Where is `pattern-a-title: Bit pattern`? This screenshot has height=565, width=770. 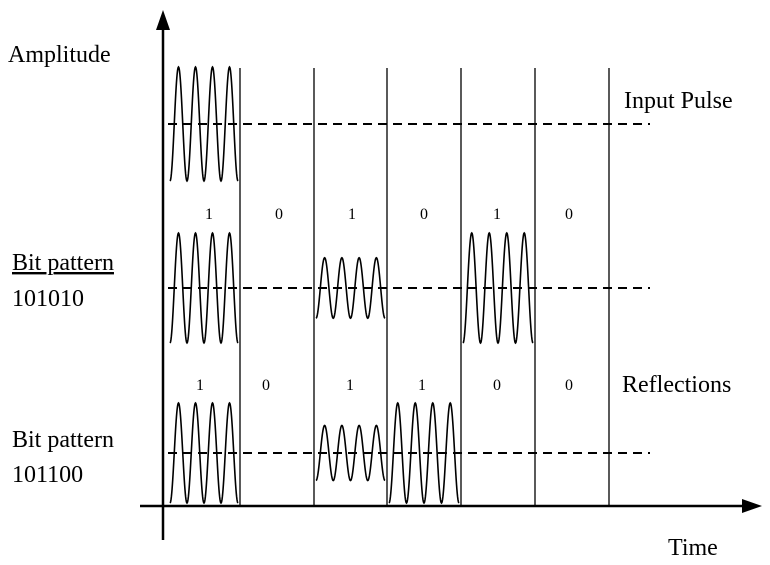
pattern-a-title: Bit pattern is located at coordinates (63, 263).